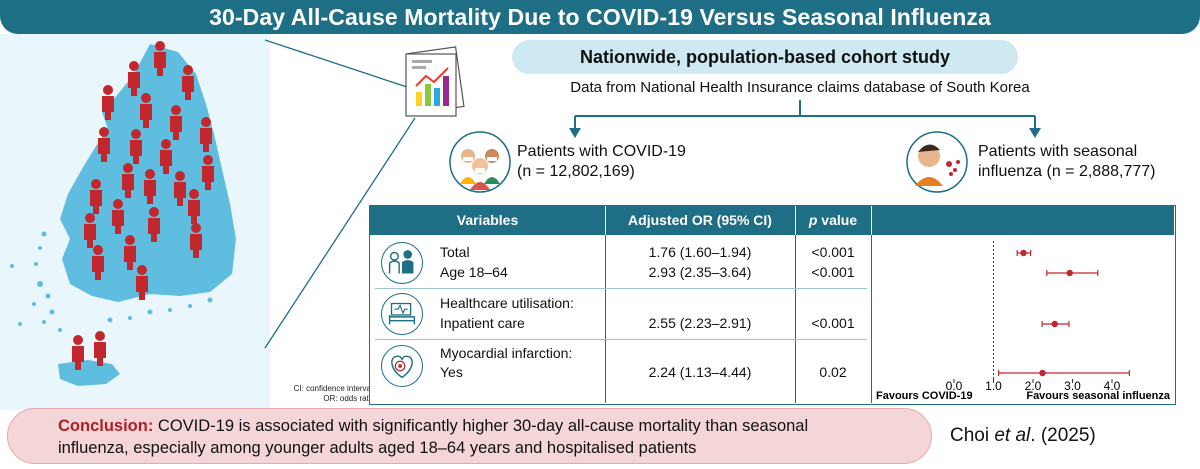 Image resolution: width=1200 pixels, height=469 pixels. Describe the element at coordinates (349, 398) in the screenshot. I see `abbrev-or: OR: odds ratio` at that location.